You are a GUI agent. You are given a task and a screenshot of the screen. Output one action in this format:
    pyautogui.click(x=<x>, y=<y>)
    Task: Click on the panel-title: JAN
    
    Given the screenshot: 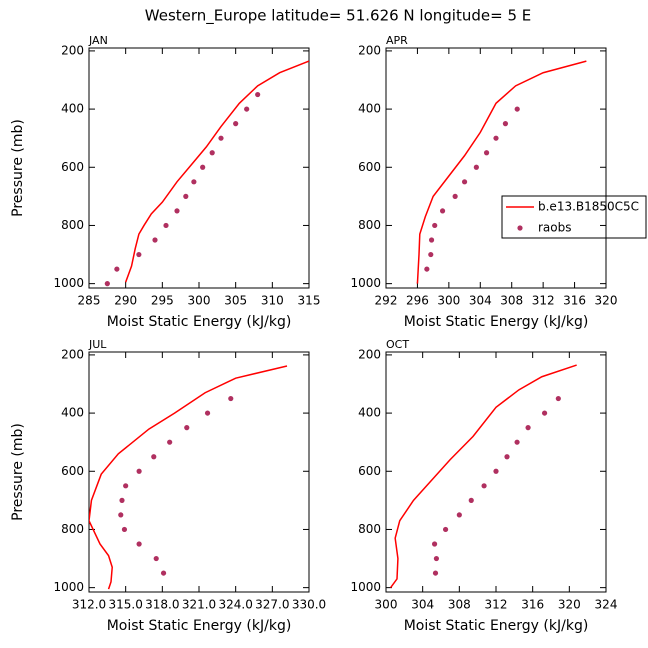 What is the action you would take?
    pyautogui.click(x=98, y=40)
    